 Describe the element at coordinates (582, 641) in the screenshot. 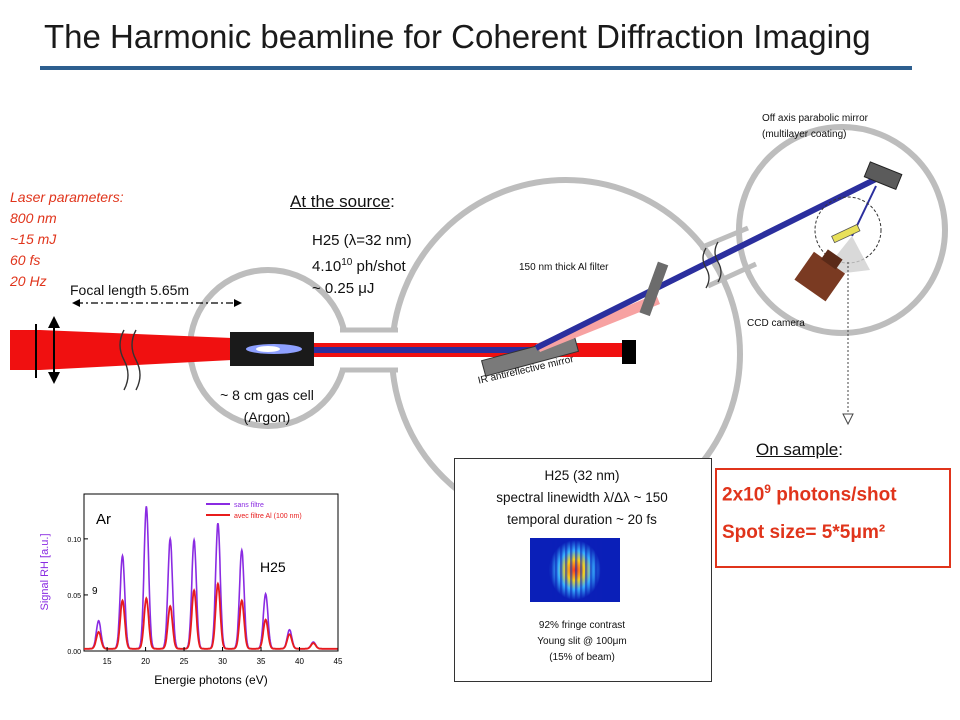

I see `fringe-caption-2: Young slit @ 100μm` at that location.